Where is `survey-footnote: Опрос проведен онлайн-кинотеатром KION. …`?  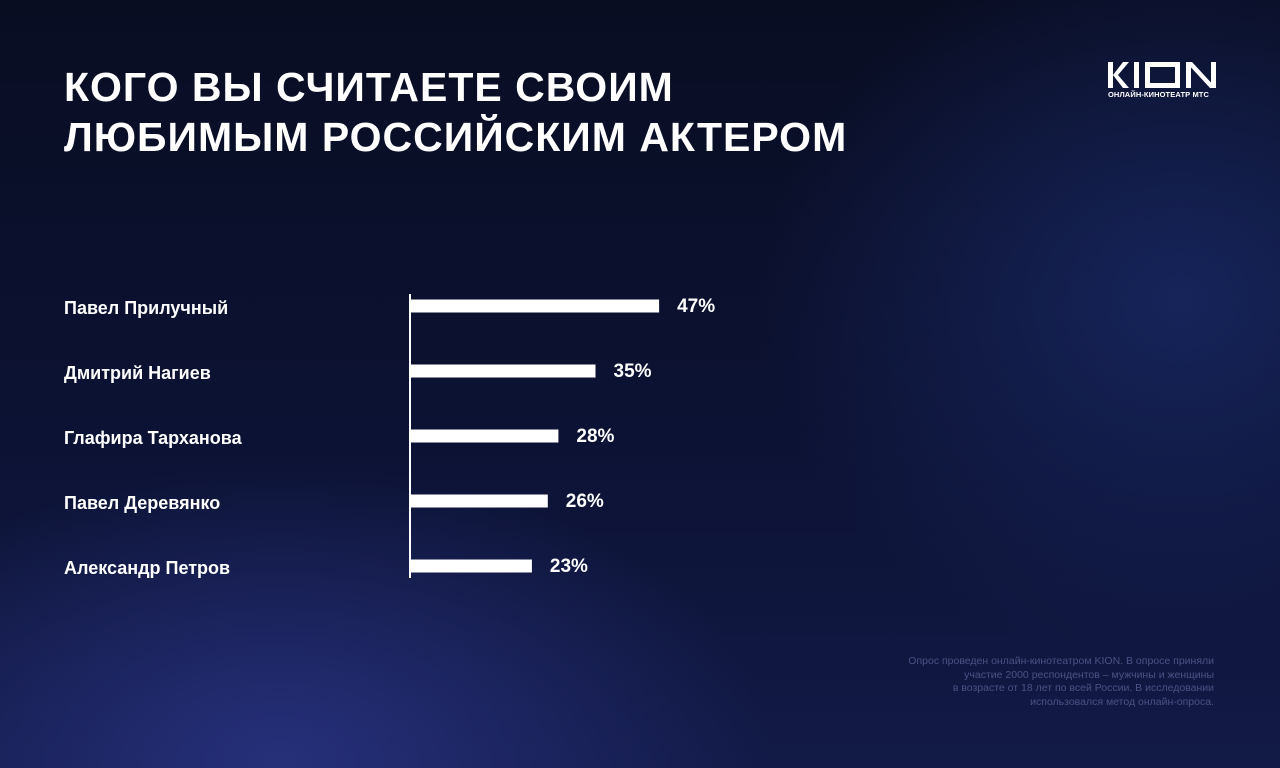 survey-footnote: Опрос проведен онлайн-кинотеатром KION. … is located at coordinates (1049, 682).